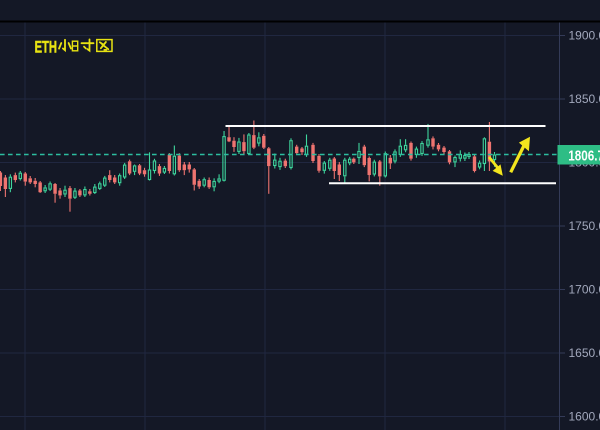 This screenshot has height=430, width=600. I want to click on svg-text: 1600.0, so click(584, 417).